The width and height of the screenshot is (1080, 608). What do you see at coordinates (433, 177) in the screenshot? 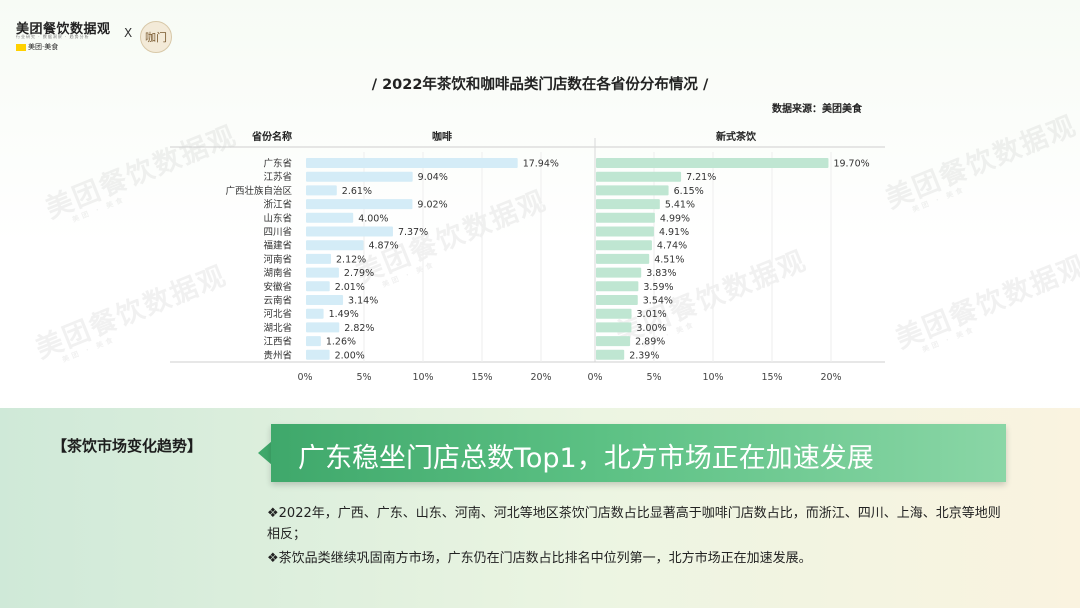
I see `data-label: 9.04%` at bounding box center [433, 177].